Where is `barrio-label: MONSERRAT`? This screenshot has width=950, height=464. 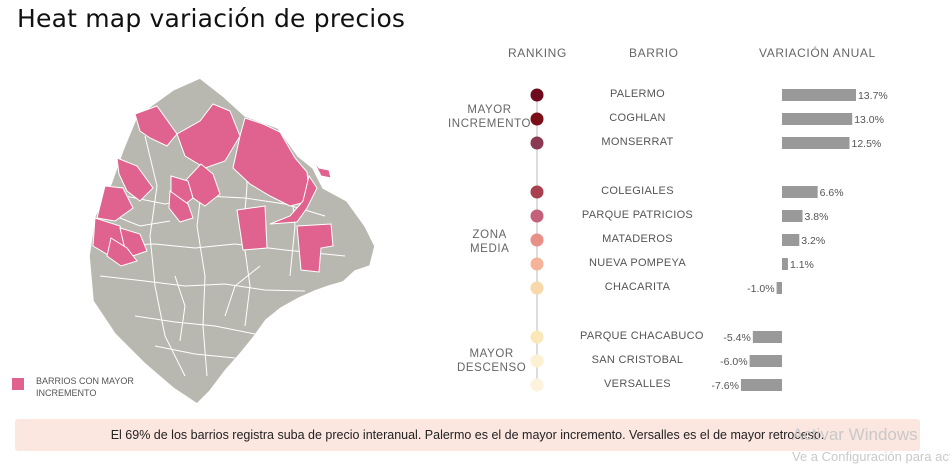
barrio-label: MONSERRAT is located at coordinates (637, 142).